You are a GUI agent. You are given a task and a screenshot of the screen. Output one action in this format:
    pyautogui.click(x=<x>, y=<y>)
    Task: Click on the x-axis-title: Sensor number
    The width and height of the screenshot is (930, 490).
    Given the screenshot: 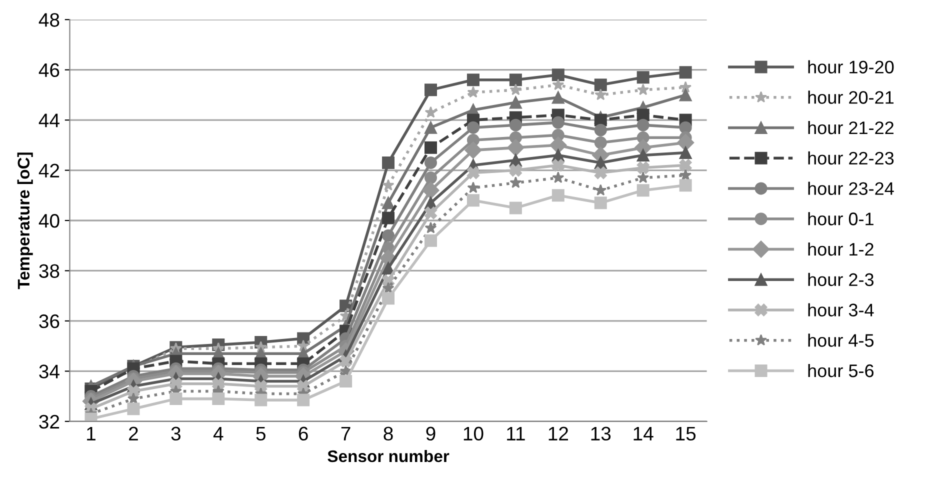 What is the action you would take?
    pyautogui.click(x=389, y=456)
    